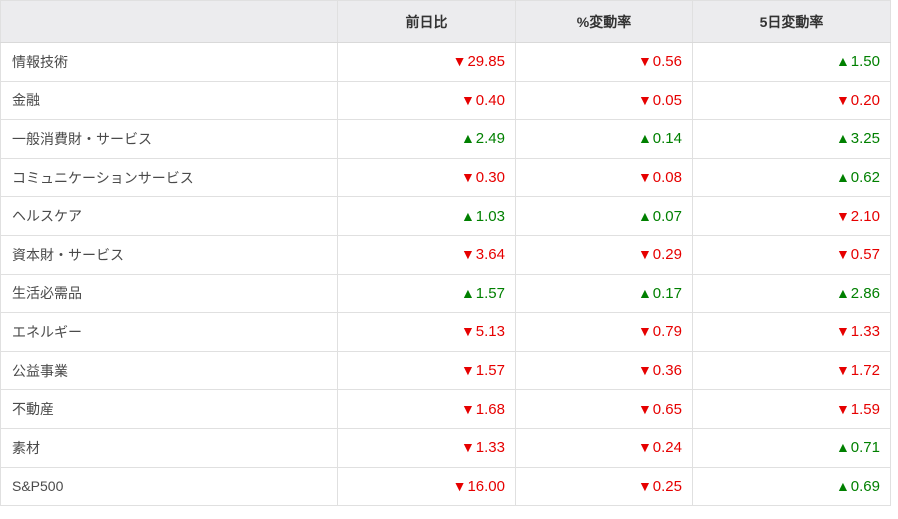 The height and width of the screenshot is (519, 898). What do you see at coordinates (169, 371) in the screenshot?
I see `sector-label: 公益事業` at bounding box center [169, 371].